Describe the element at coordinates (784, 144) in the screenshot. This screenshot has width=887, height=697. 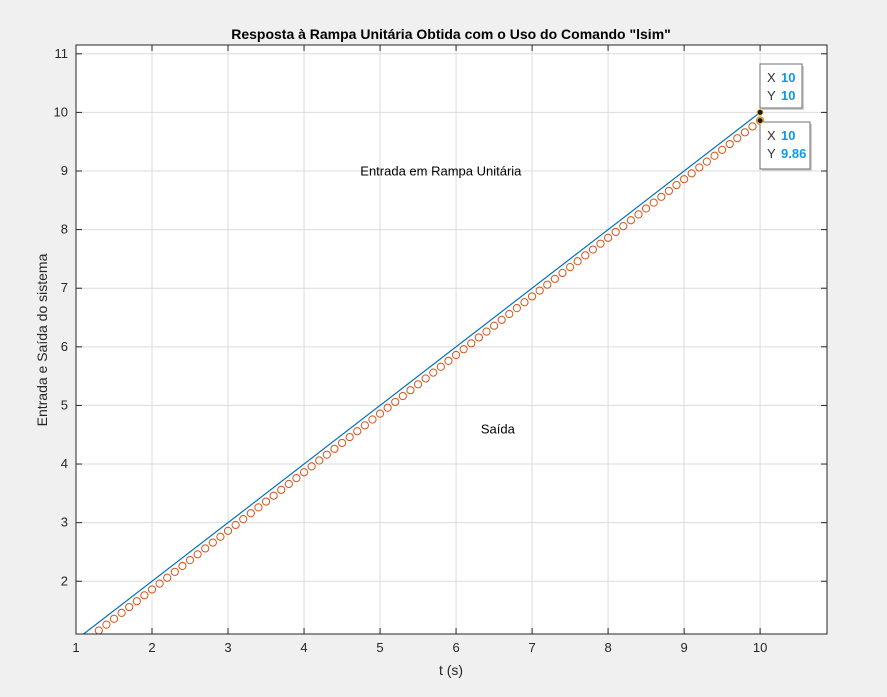
I see `datatip: X 10 Y 9.86` at that location.